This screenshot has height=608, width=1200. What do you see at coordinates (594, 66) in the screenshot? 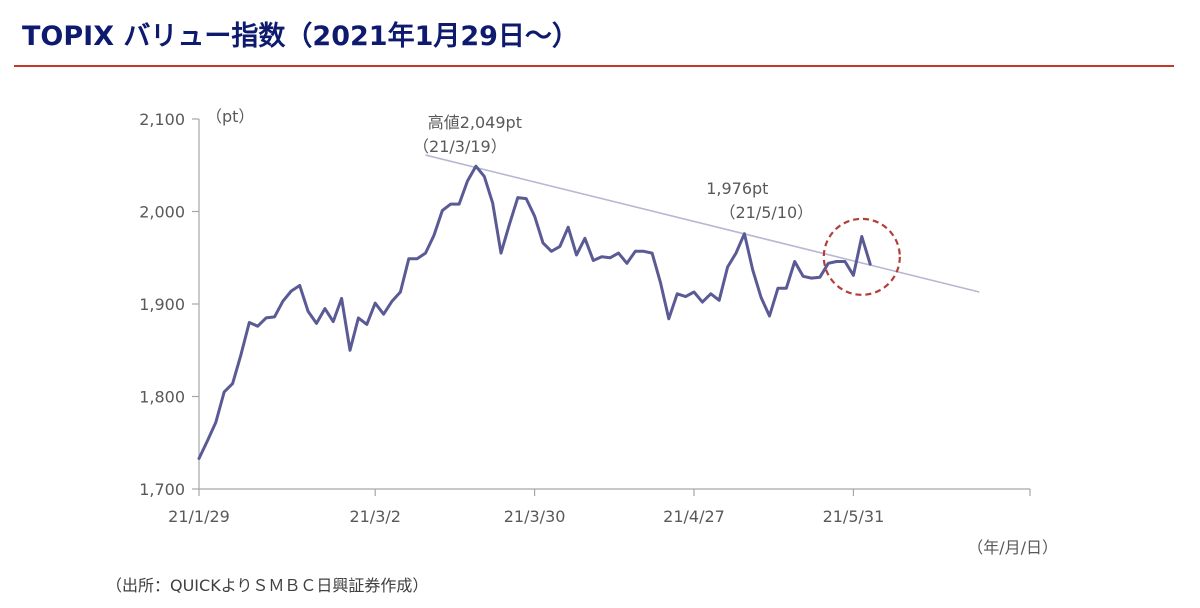
I see `title-underline` at bounding box center [594, 66].